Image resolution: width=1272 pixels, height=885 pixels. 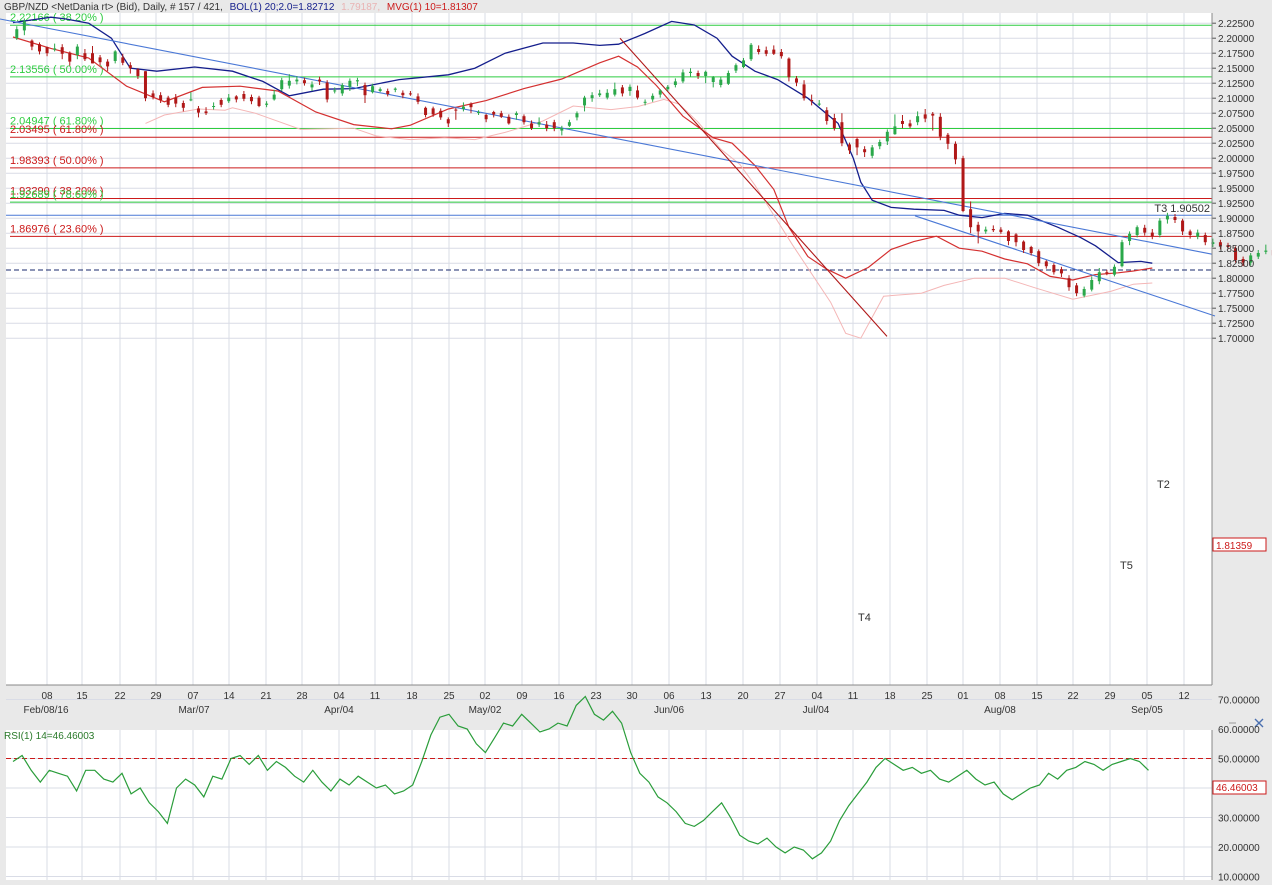 What do you see at coordinates (57, 161) in the screenshot?
I see `fib-label: 1.98393 ( 50.00% )` at bounding box center [57, 161].